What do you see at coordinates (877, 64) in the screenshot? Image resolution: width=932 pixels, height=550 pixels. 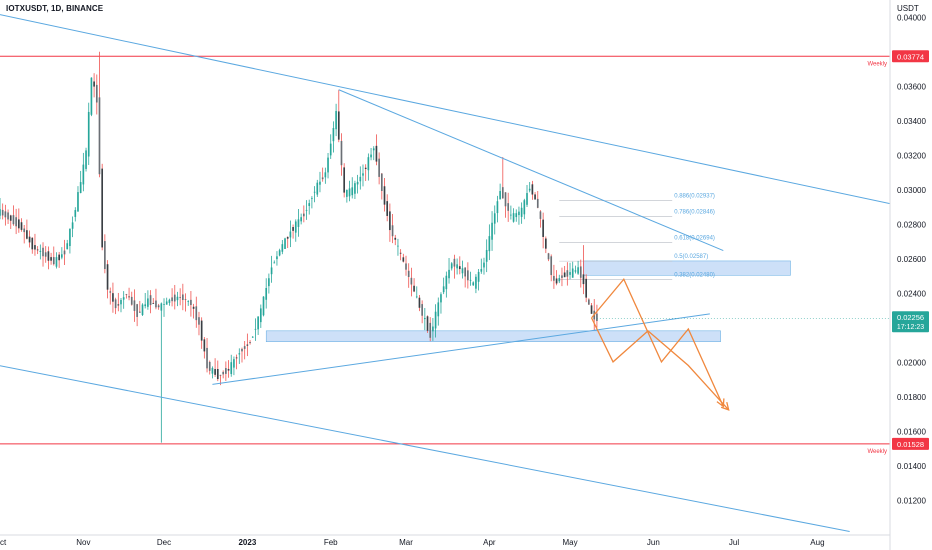 I see `level-tag-0: Weekly` at bounding box center [877, 64].